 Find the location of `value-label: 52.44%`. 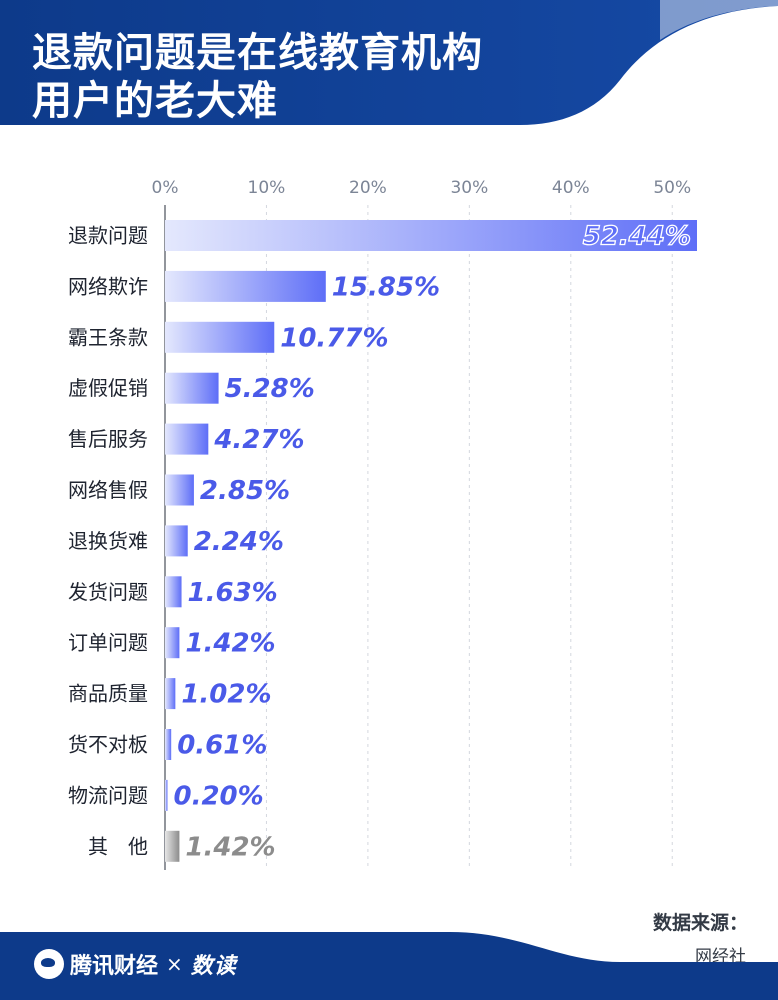

value-label: 52.44% is located at coordinates (637, 237).